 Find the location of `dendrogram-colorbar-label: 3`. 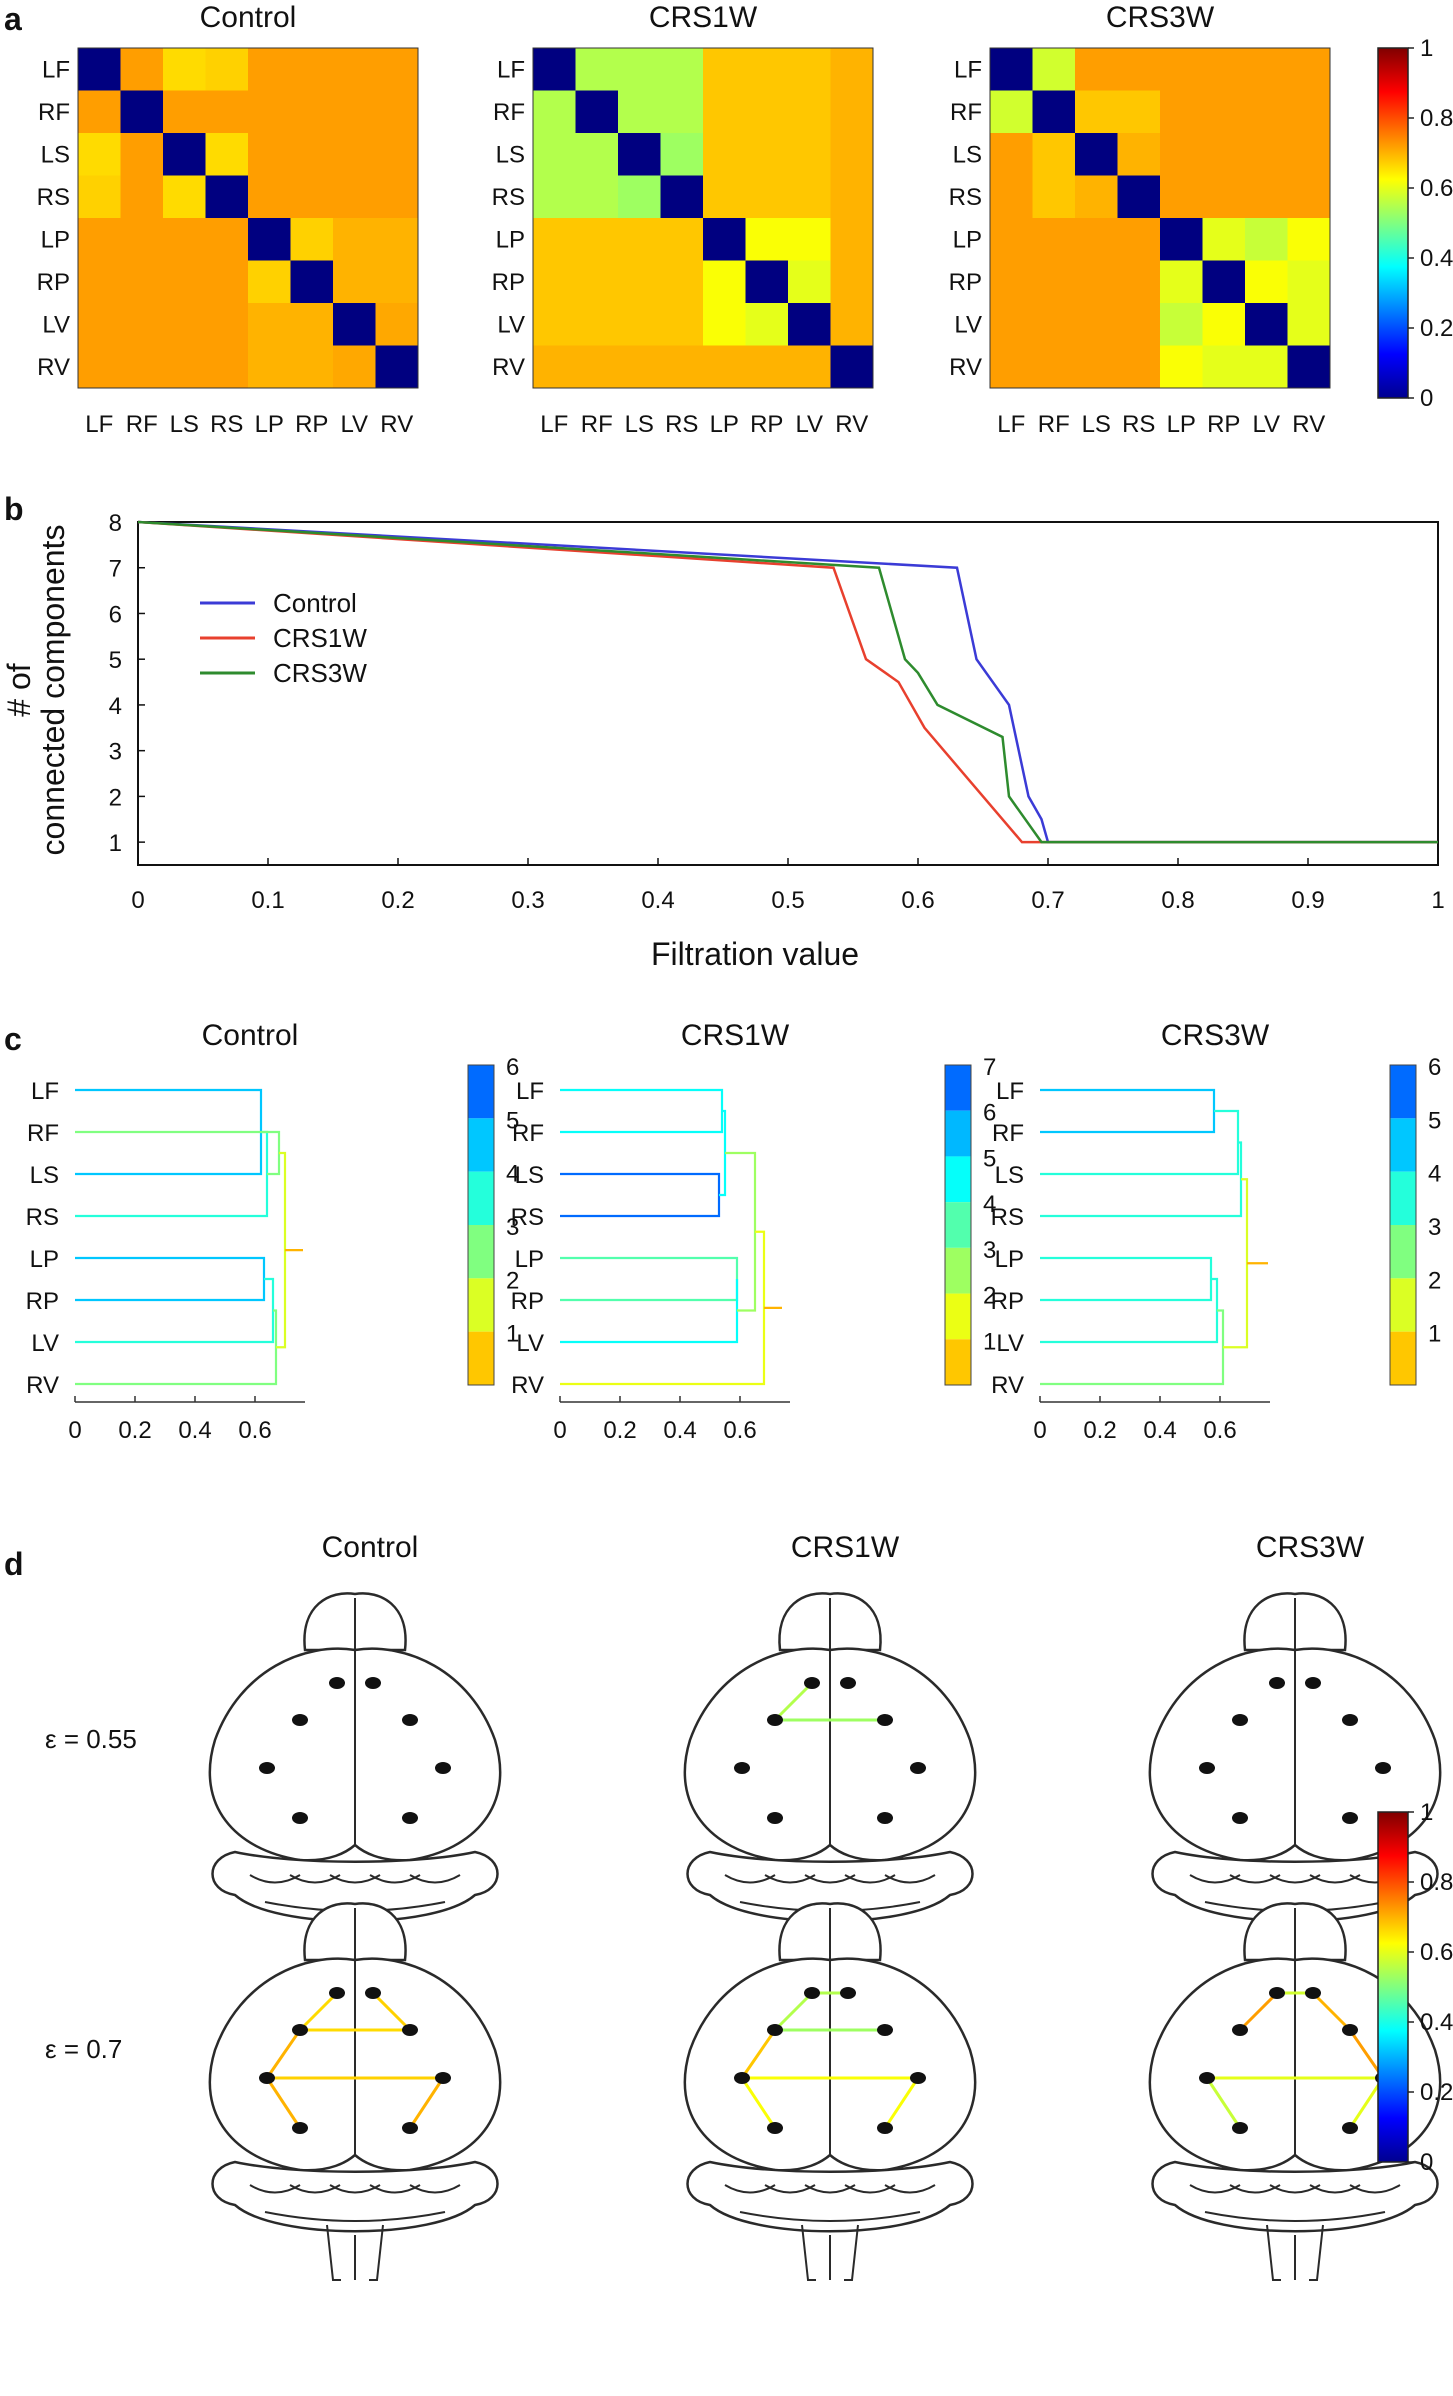

dendrogram-colorbar-label: 3 is located at coordinates (1434, 1227).